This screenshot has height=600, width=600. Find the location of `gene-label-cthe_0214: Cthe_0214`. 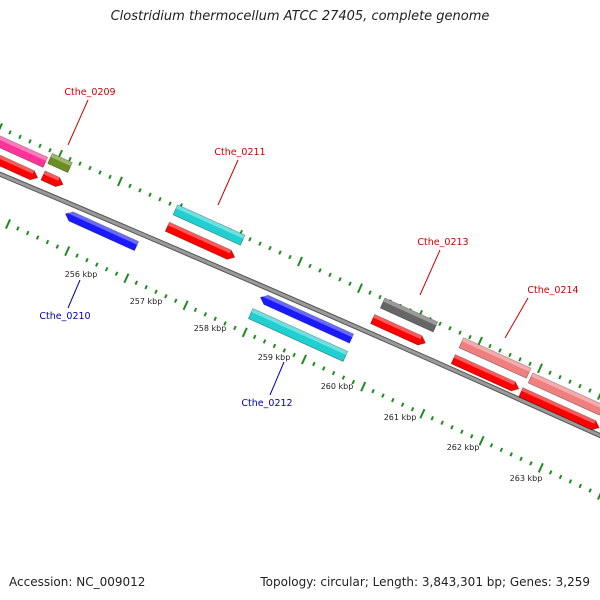

gene-label-cthe_0214: Cthe_0214 is located at coordinates (552, 290).